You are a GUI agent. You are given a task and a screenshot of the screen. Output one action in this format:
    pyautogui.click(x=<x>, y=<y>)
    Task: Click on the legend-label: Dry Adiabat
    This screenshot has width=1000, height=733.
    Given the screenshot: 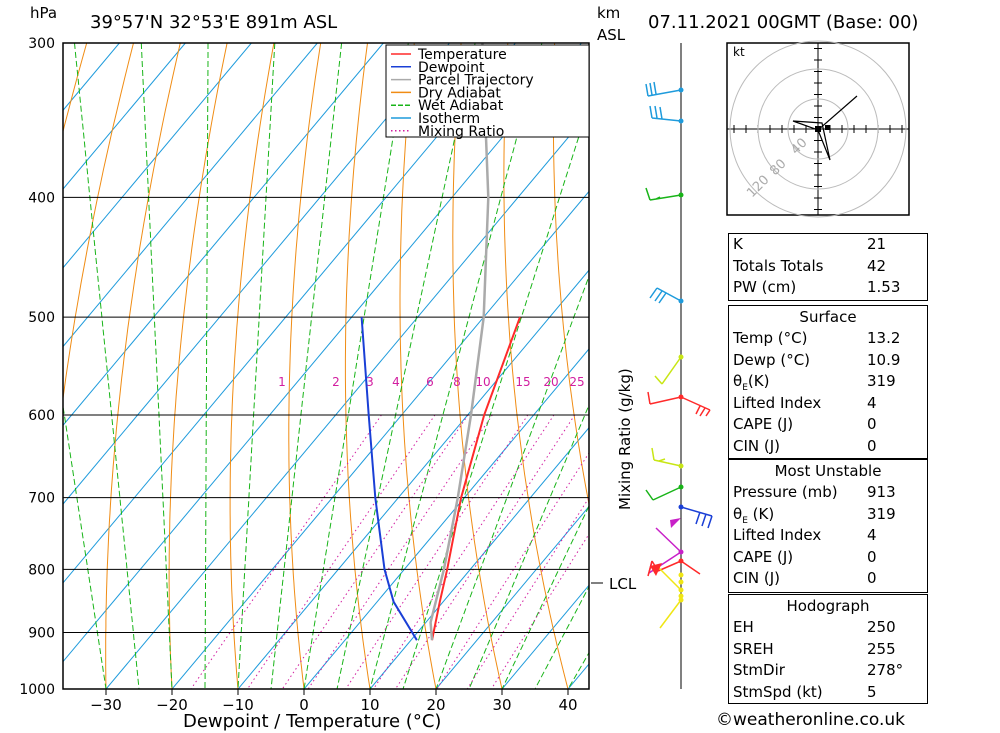 What is the action you would take?
    pyautogui.click(x=459, y=93)
    